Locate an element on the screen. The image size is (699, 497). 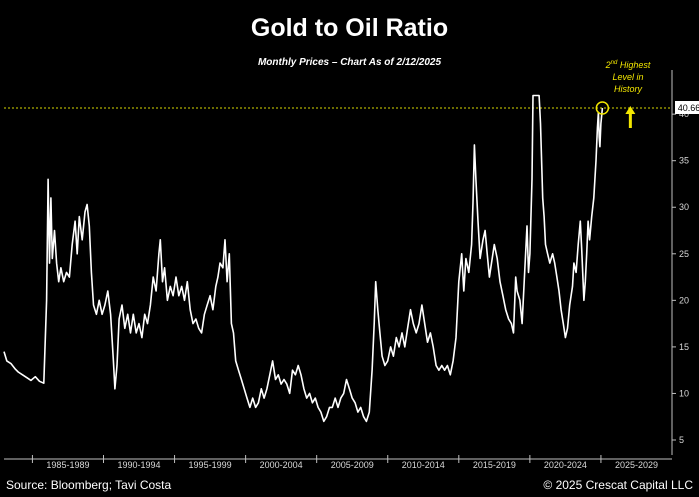
reference-value-box is located at coordinates (687, 107).